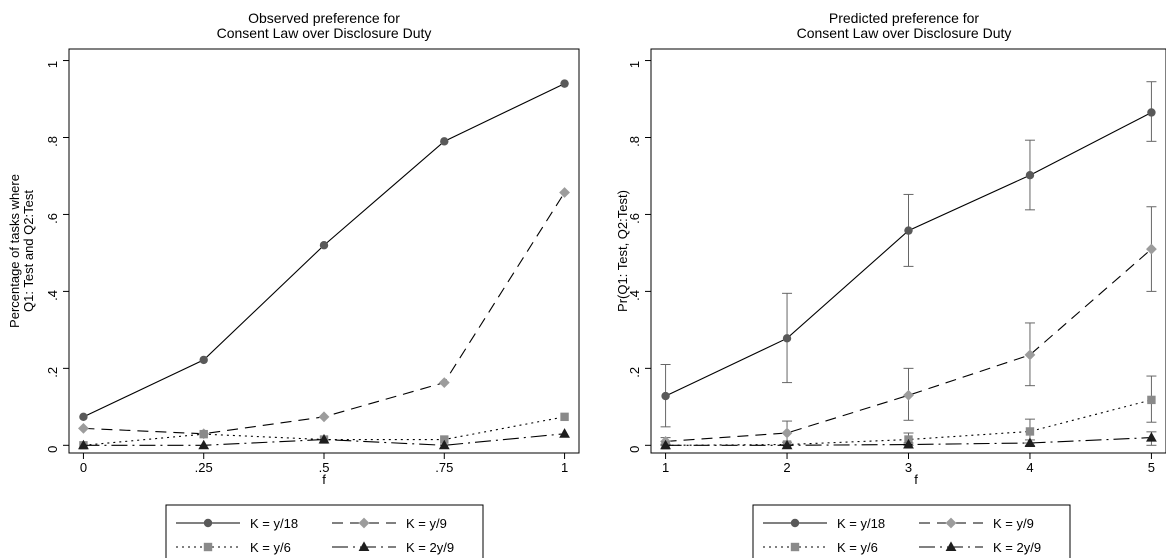 This screenshot has width=1166, height=558. Describe the element at coordinates (28, 251) in the screenshot. I see `y-axis-label: Q1: Test and Q2:Test` at that location.